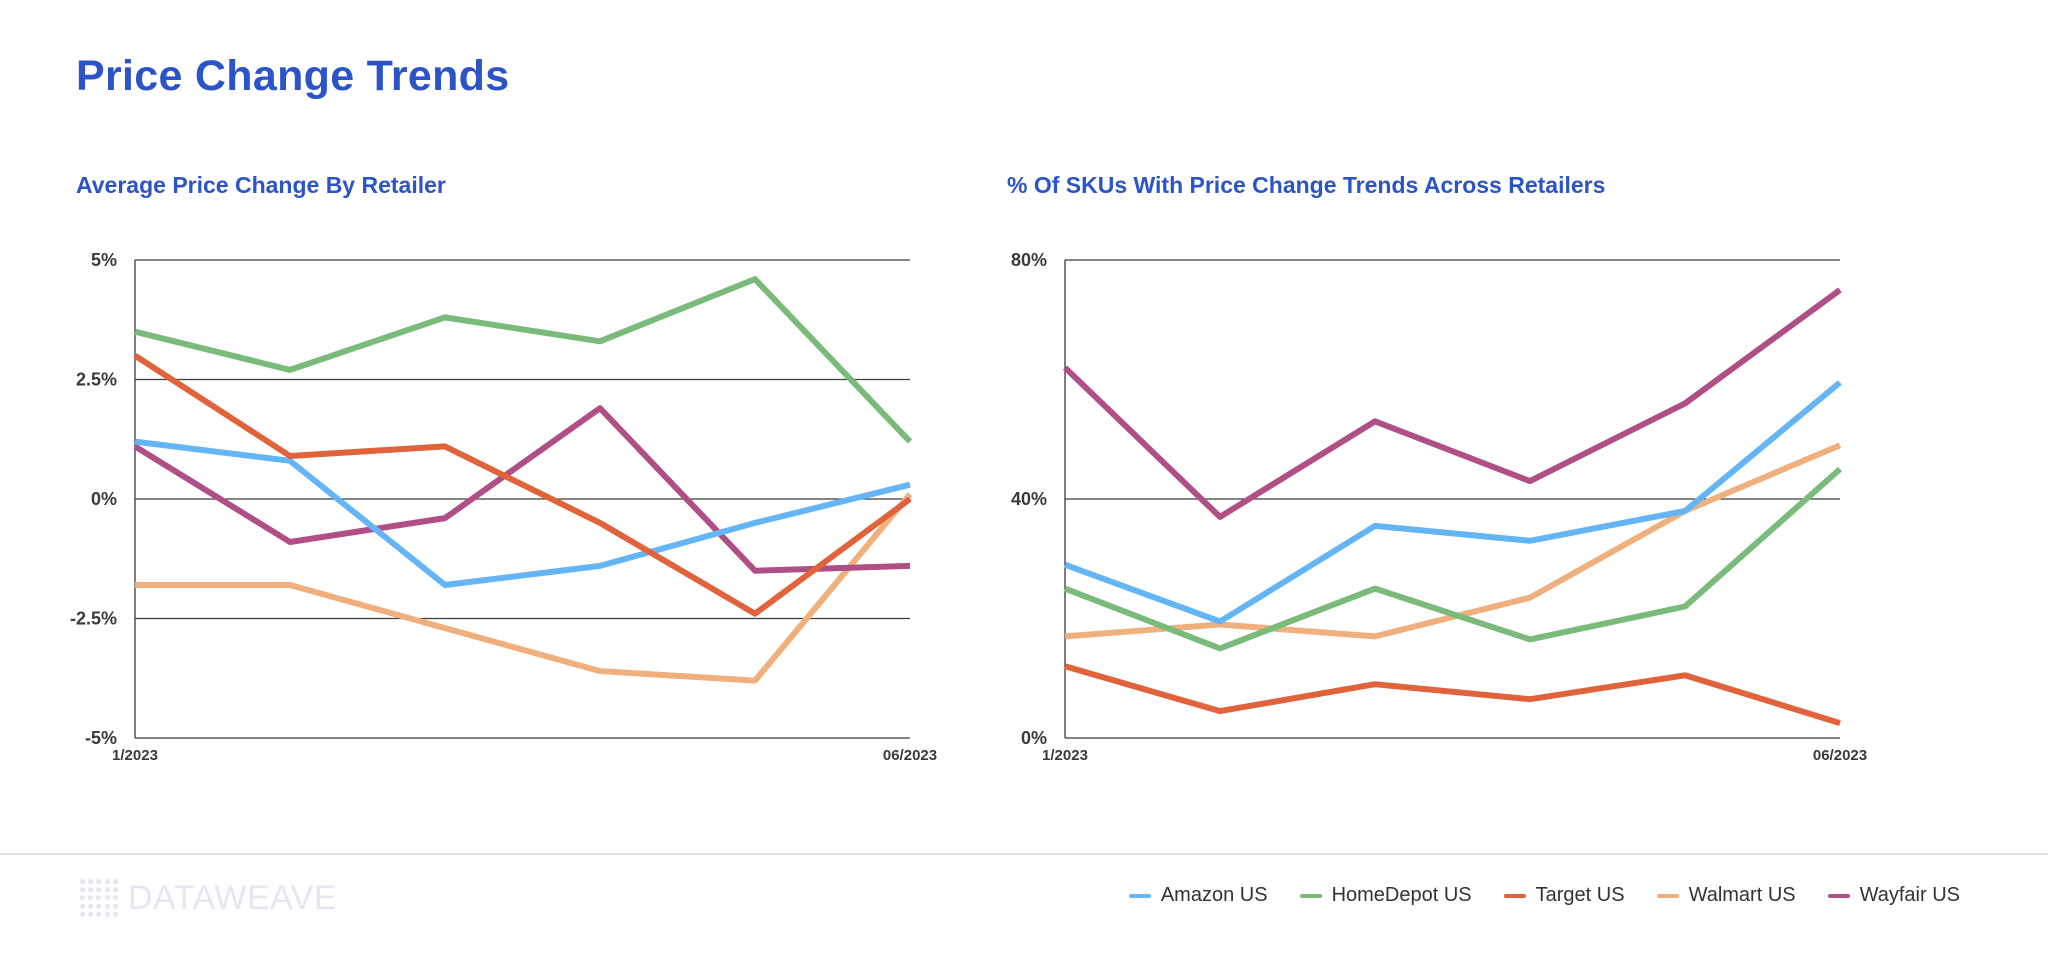 This screenshot has height=978, width=2048. What do you see at coordinates (99, 898) in the screenshot?
I see `brand-dots-icon` at bounding box center [99, 898].